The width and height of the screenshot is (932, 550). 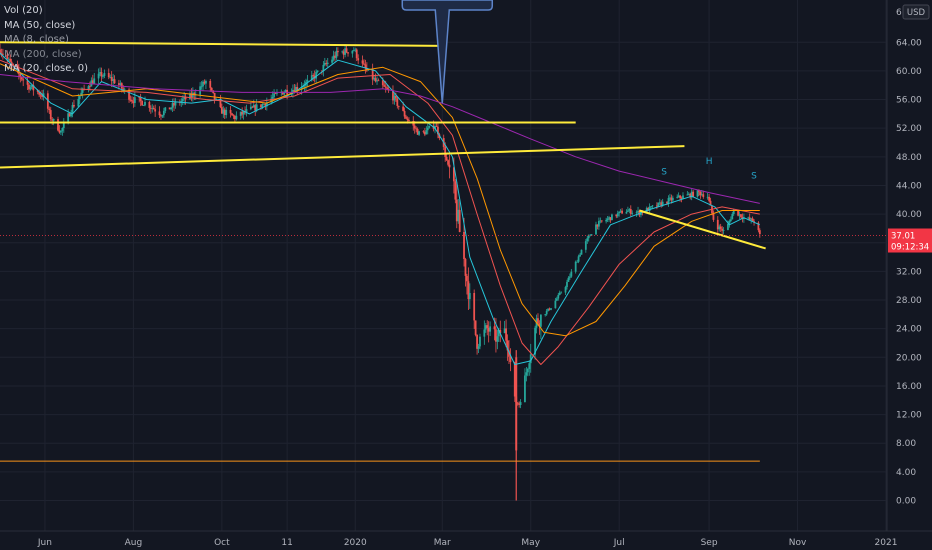 I want to click on currency-badge, so click(x=916, y=12).